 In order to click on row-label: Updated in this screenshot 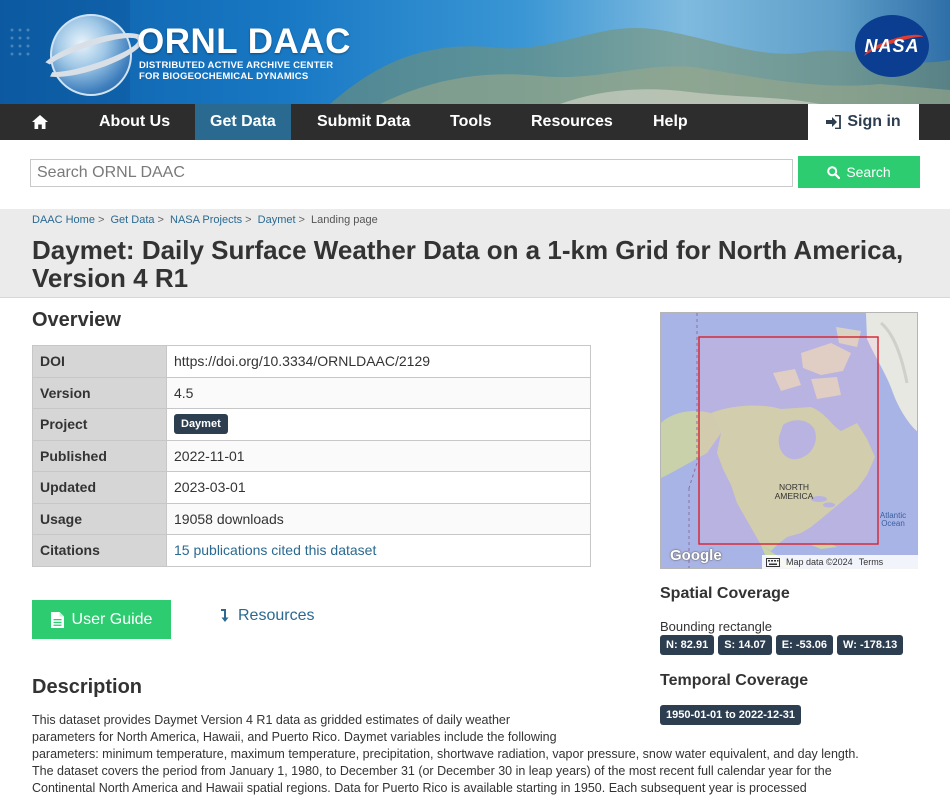, I will do `click(99, 487)`.